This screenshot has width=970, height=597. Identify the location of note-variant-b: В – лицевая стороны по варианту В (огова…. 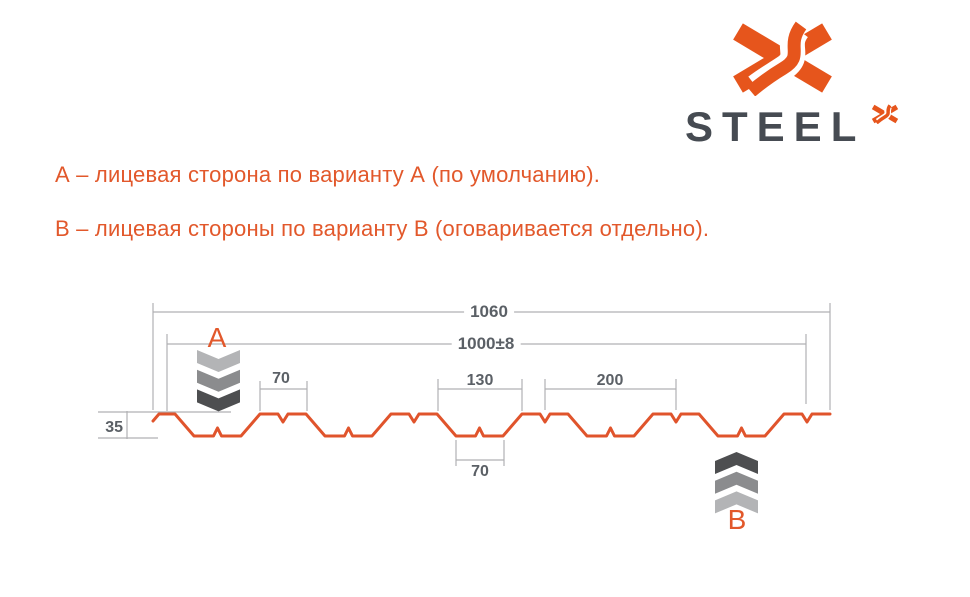
(382, 228).